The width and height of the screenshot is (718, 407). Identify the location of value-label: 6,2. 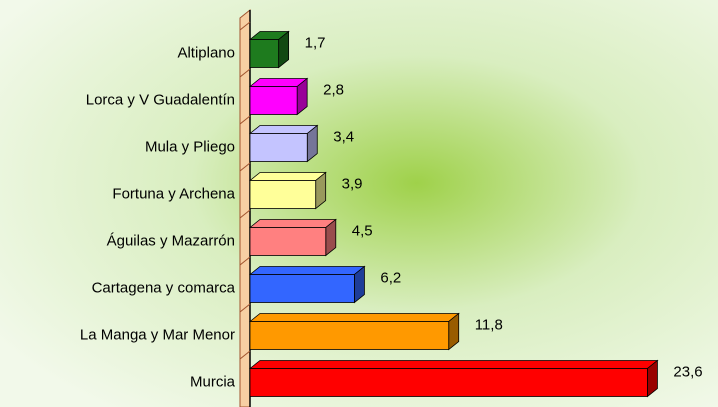
(390, 277).